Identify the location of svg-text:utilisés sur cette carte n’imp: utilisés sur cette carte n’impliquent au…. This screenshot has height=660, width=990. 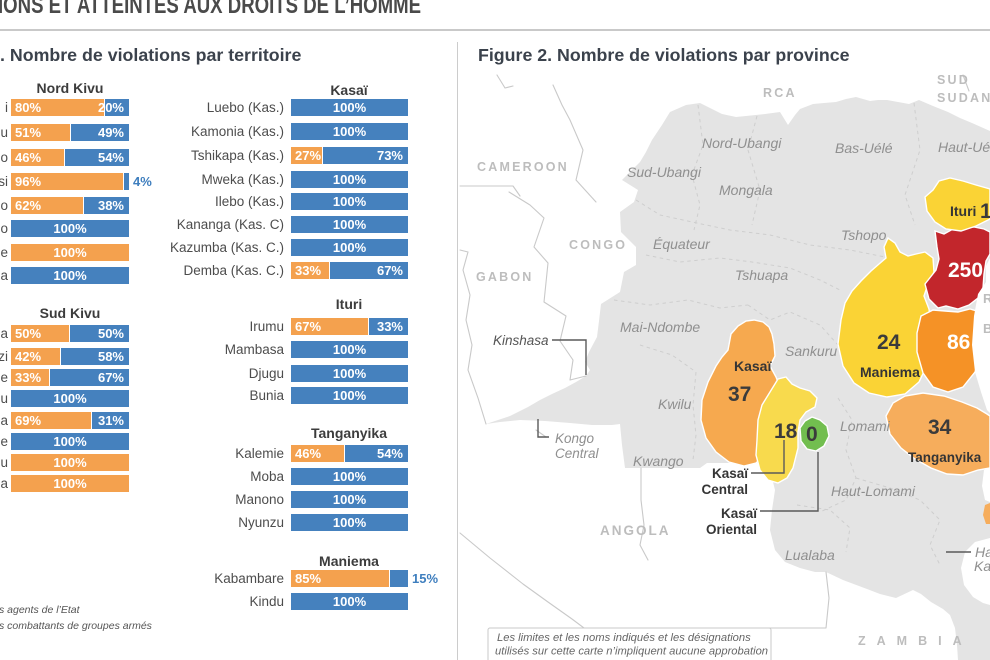
(631, 652).